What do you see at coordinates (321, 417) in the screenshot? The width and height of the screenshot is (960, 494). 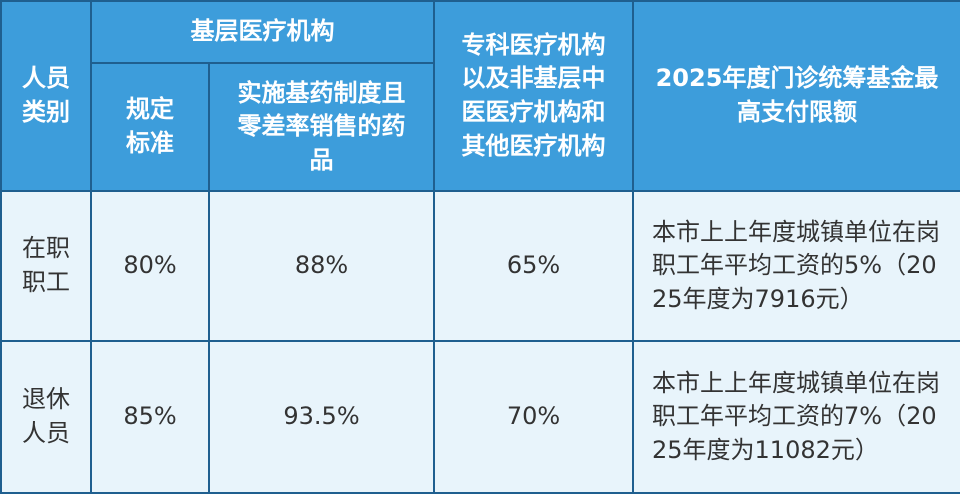 I see `cell: 93.5%` at bounding box center [321, 417].